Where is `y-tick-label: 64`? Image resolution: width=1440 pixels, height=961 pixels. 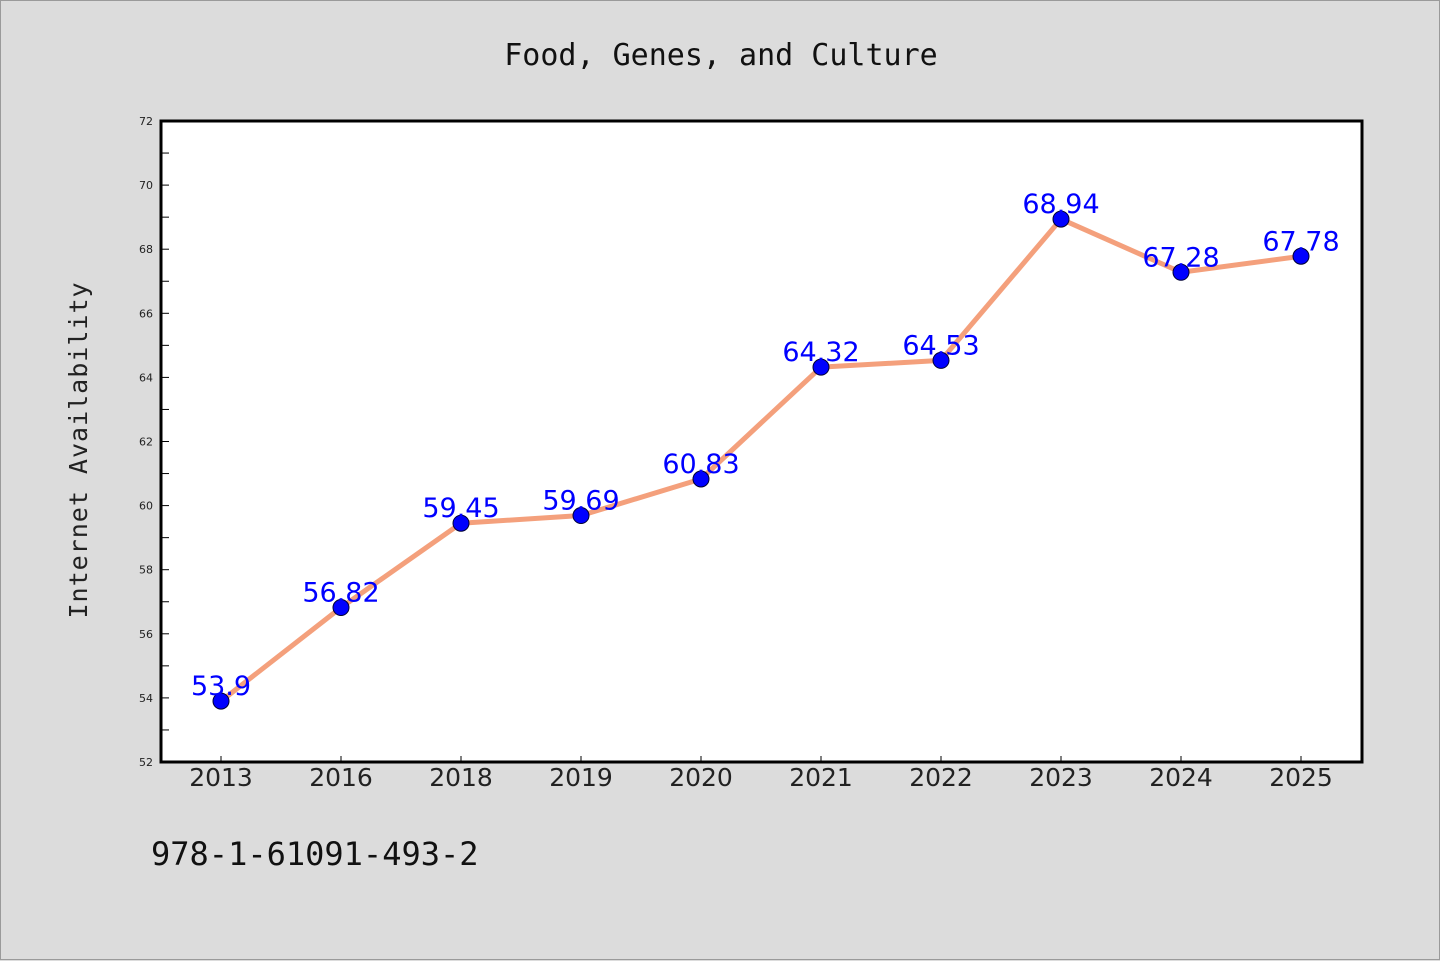
y-tick-label: 64 is located at coordinates (146, 377).